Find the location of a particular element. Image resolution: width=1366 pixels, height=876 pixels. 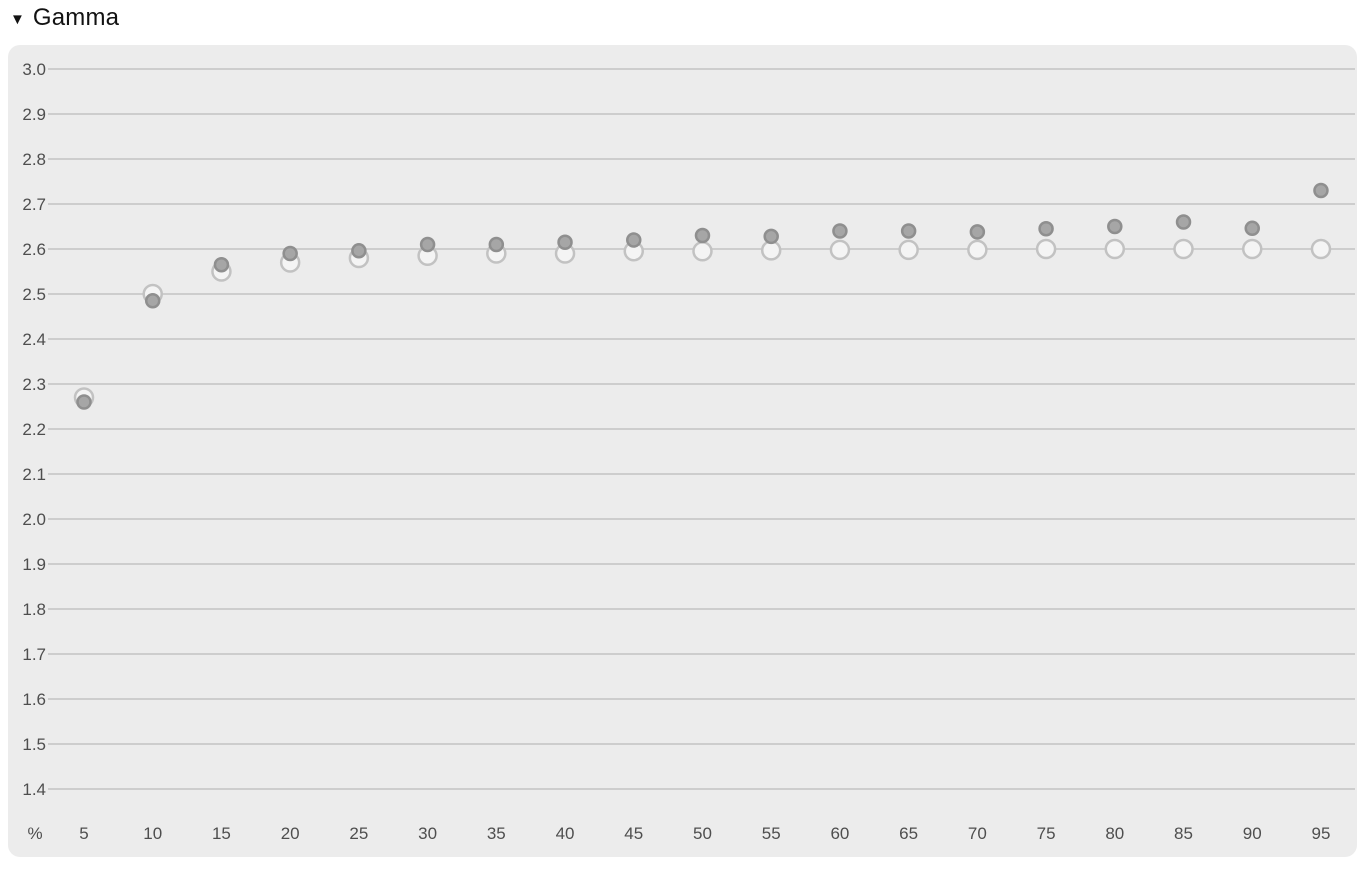

x-tick-label: 45 is located at coordinates (633, 833).